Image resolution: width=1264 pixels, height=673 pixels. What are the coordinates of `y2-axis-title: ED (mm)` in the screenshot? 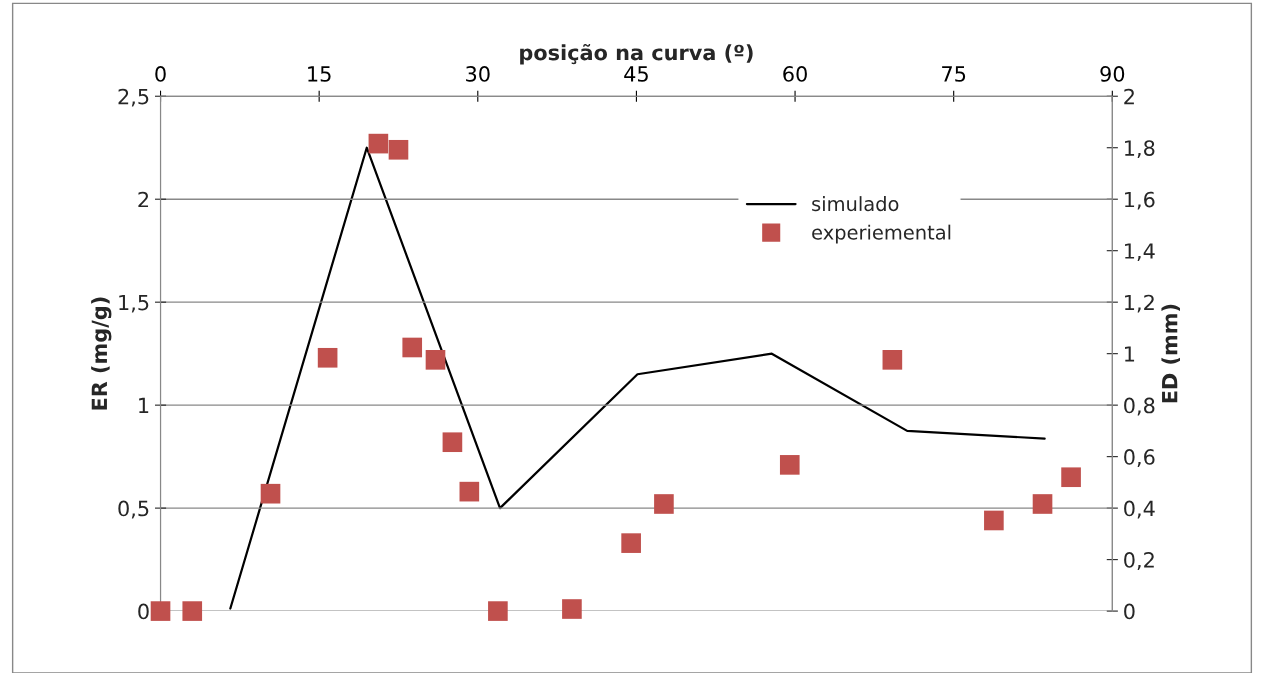 It's located at (1170, 353).